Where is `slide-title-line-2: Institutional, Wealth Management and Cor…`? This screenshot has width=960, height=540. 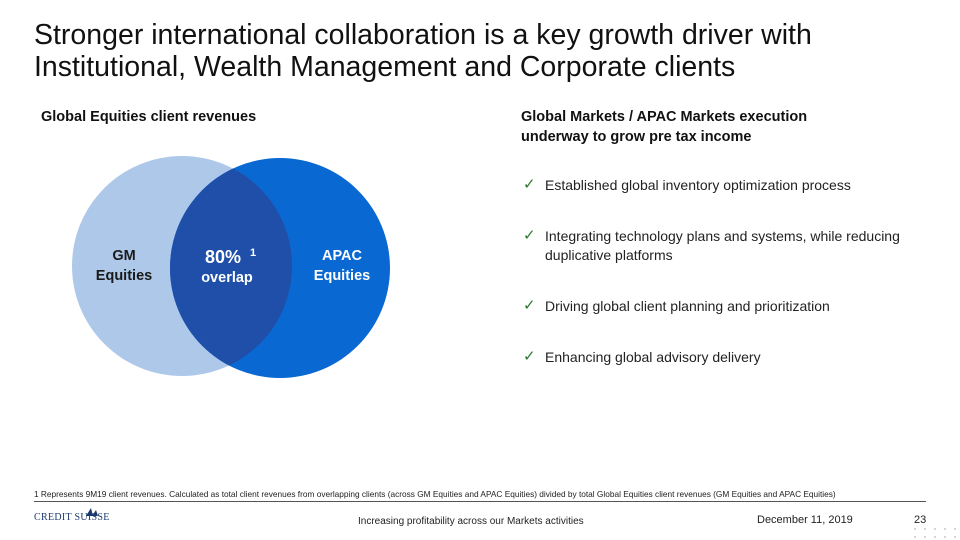 slide-title-line-2: Institutional, Wealth Management and Cor… is located at coordinates (385, 67).